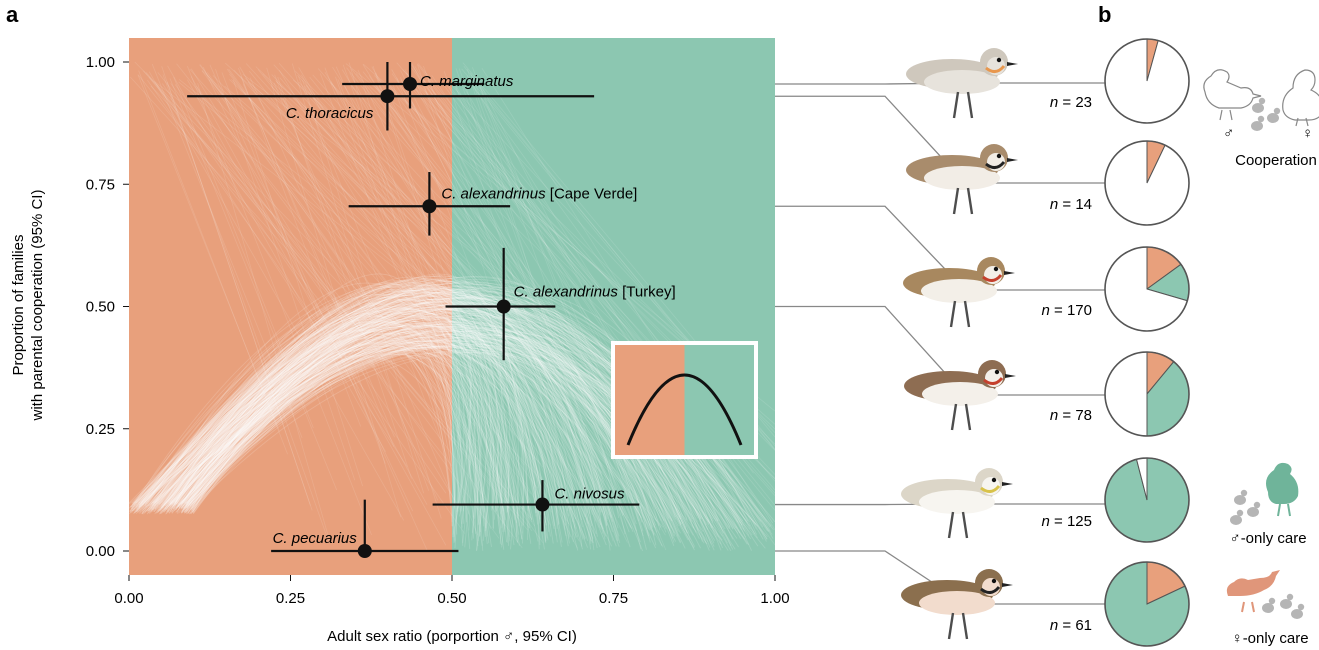  I want to click on pie-n-label: n = 14, so click(1071, 204).